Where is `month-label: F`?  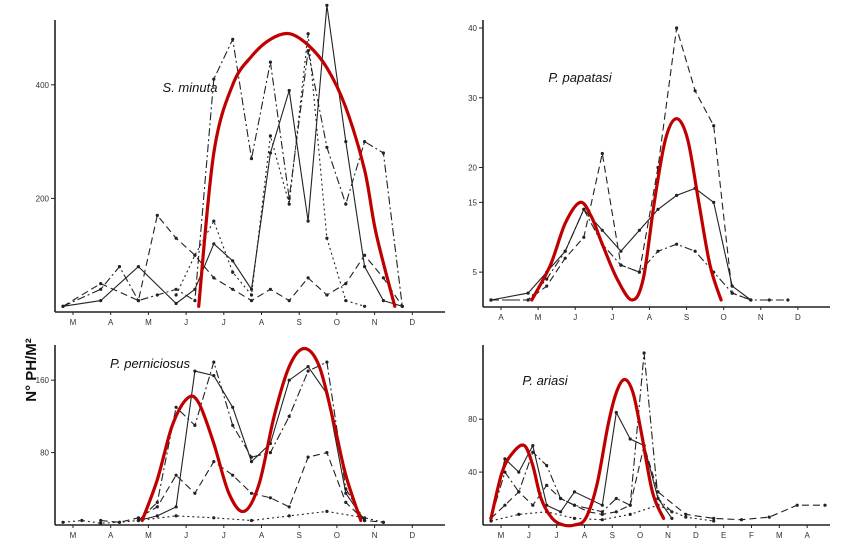 month-label: F is located at coordinates (751, 535).